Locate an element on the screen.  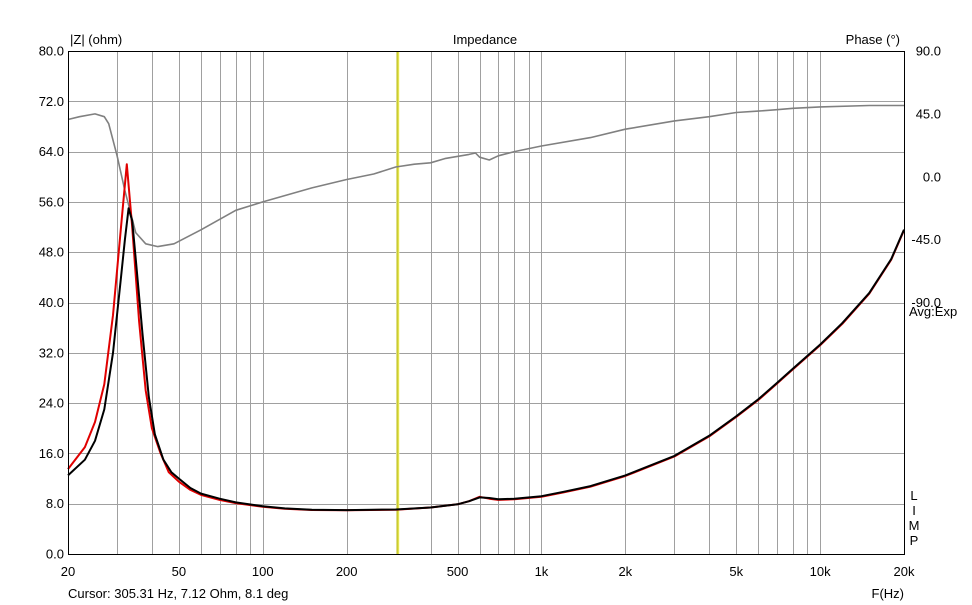
y-left-tick-label: 56.0 is located at coordinates (51, 201).